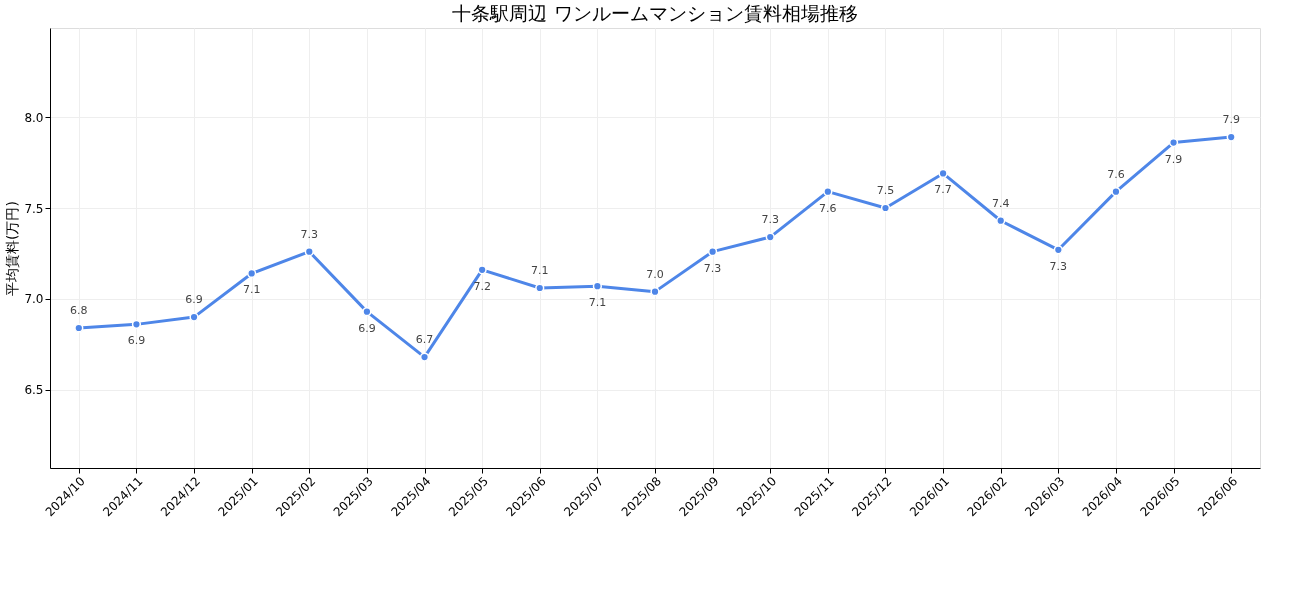  I want to click on y-tick-label: 8.0, so click(34, 117).